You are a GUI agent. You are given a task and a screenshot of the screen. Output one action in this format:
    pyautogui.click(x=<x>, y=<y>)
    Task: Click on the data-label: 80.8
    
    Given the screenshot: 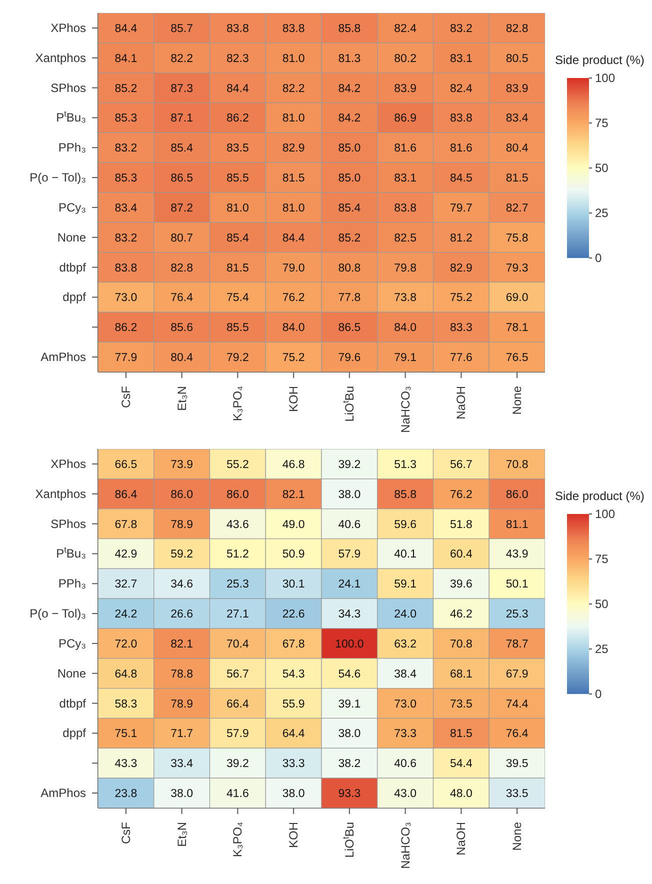 What is the action you would take?
    pyautogui.click(x=349, y=268)
    